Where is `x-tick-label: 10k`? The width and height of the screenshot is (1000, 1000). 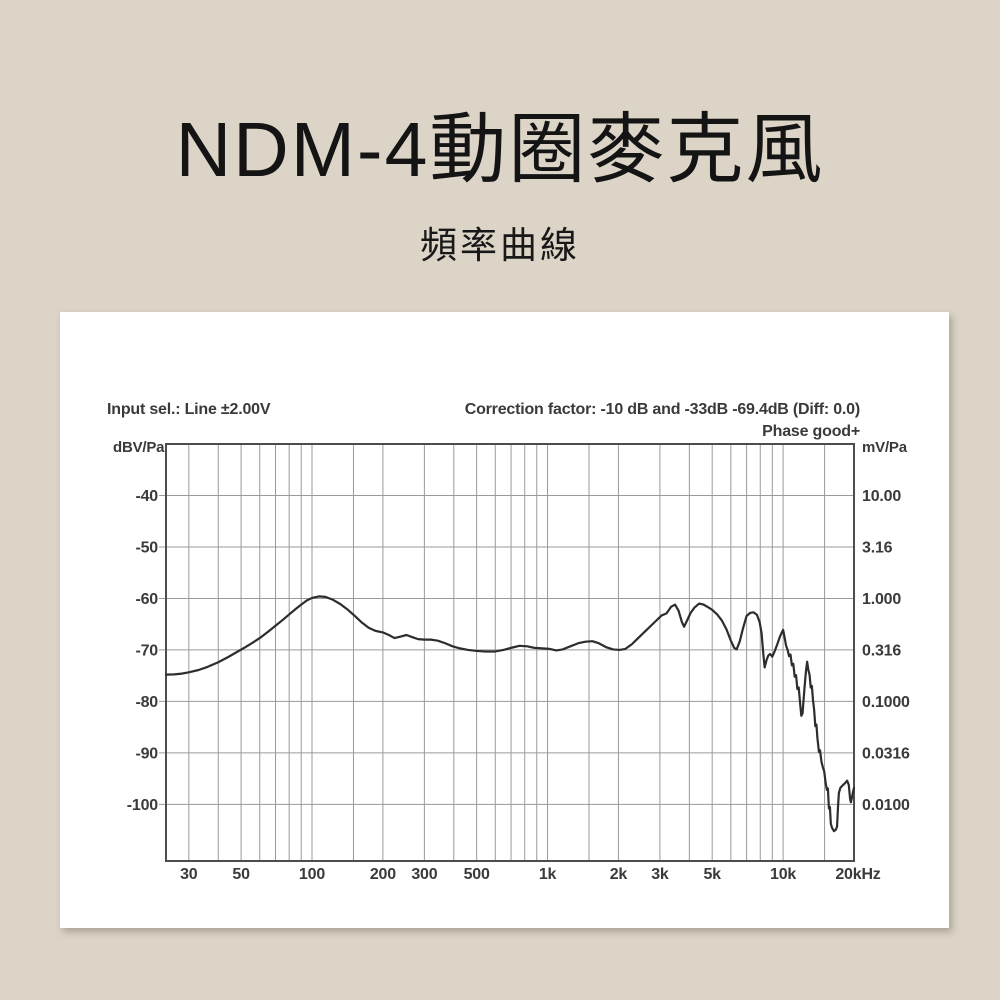 x-tick-label: 10k is located at coordinates (783, 874).